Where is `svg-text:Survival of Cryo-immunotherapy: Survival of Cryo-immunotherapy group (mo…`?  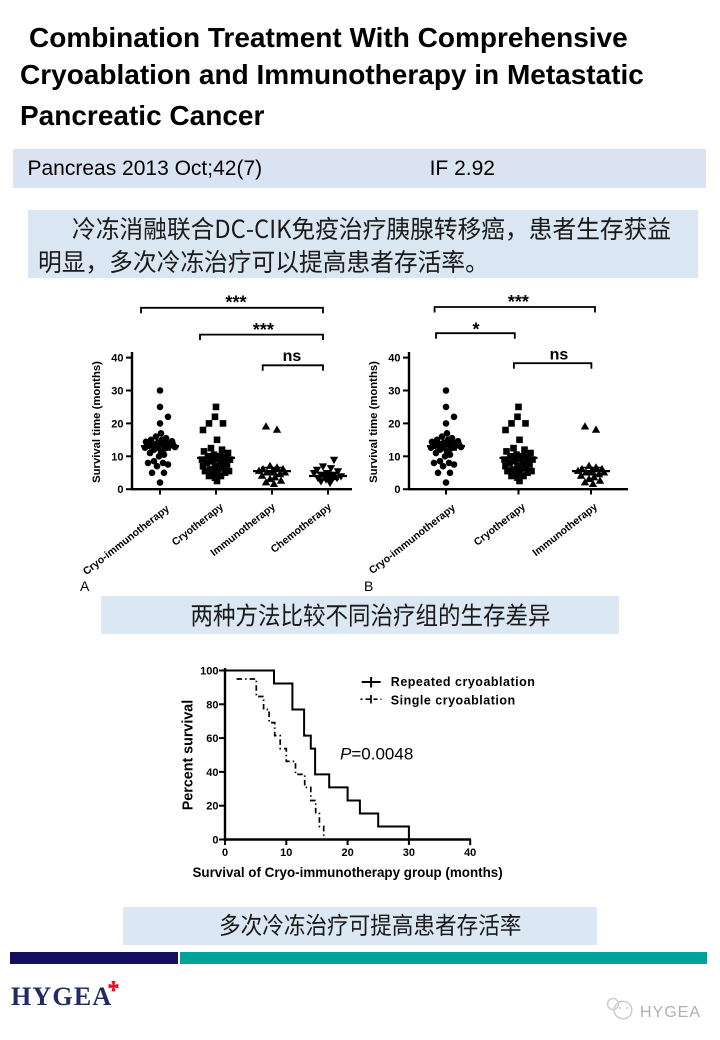 svg-text:Survival of Cryo-immunotherapy: Survival of Cryo-immunotherapy group (mo… is located at coordinates (347, 872).